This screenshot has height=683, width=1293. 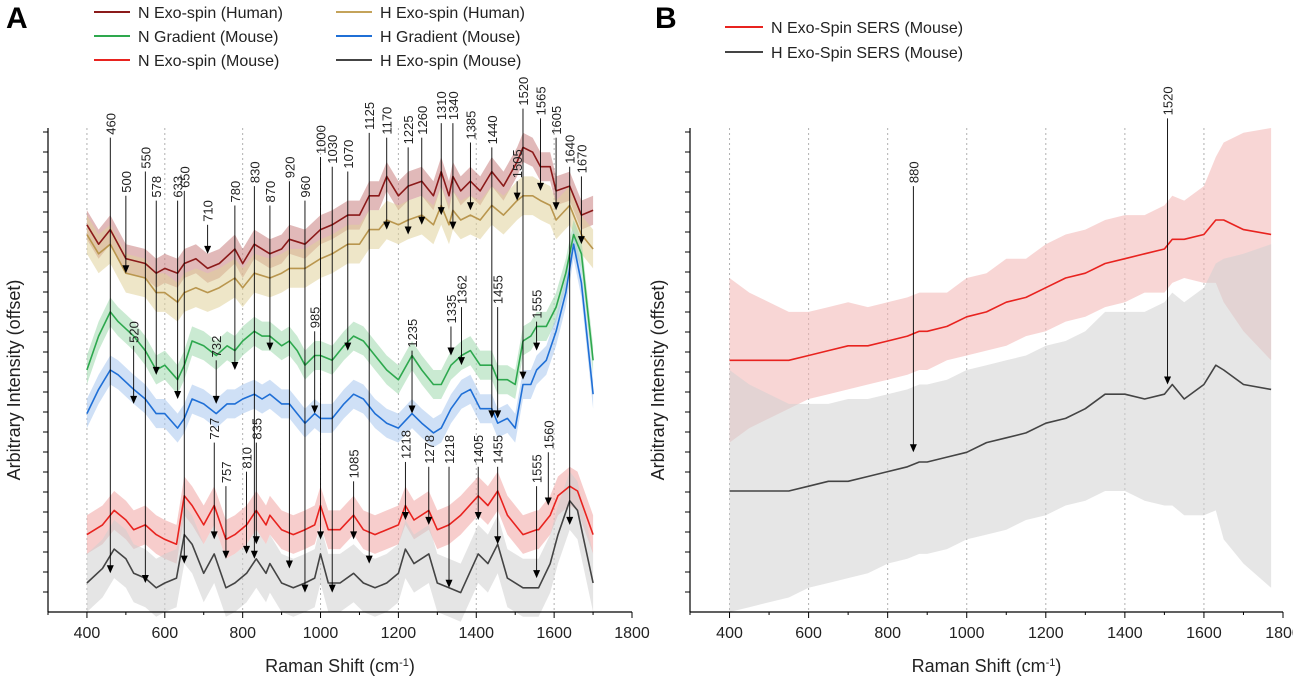 I want to click on annotation-label: 920, so click(x=289, y=168).